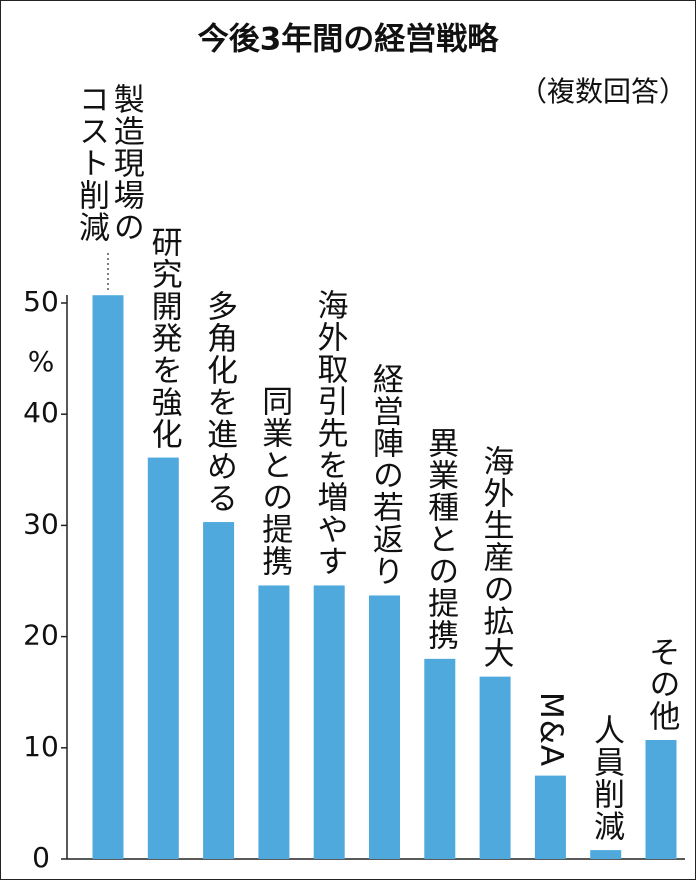 The width and height of the screenshot is (696, 880). Describe the element at coordinates (550, 730) in the screenshot. I see `x-tick-label: M&A` at that location.